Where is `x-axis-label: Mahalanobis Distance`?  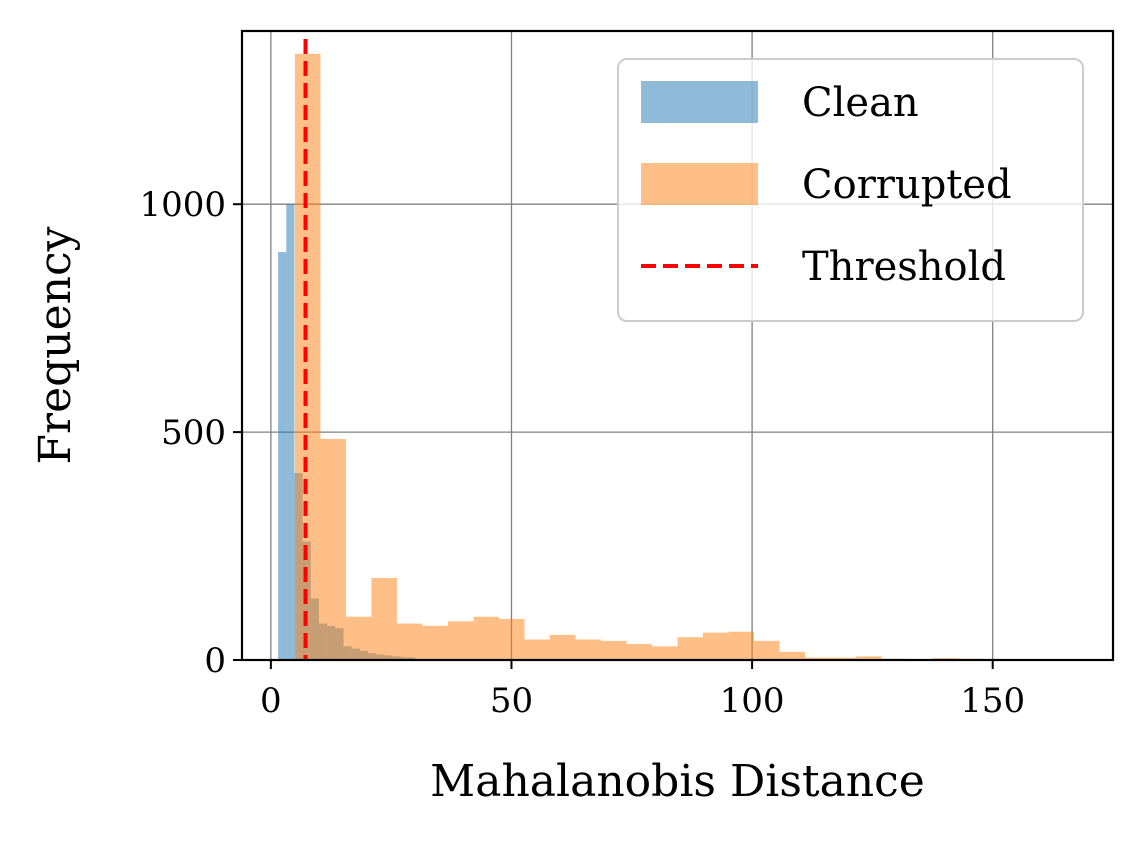
x-axis-label: Mahalanobis Distance is located at coordinates (677, 781).